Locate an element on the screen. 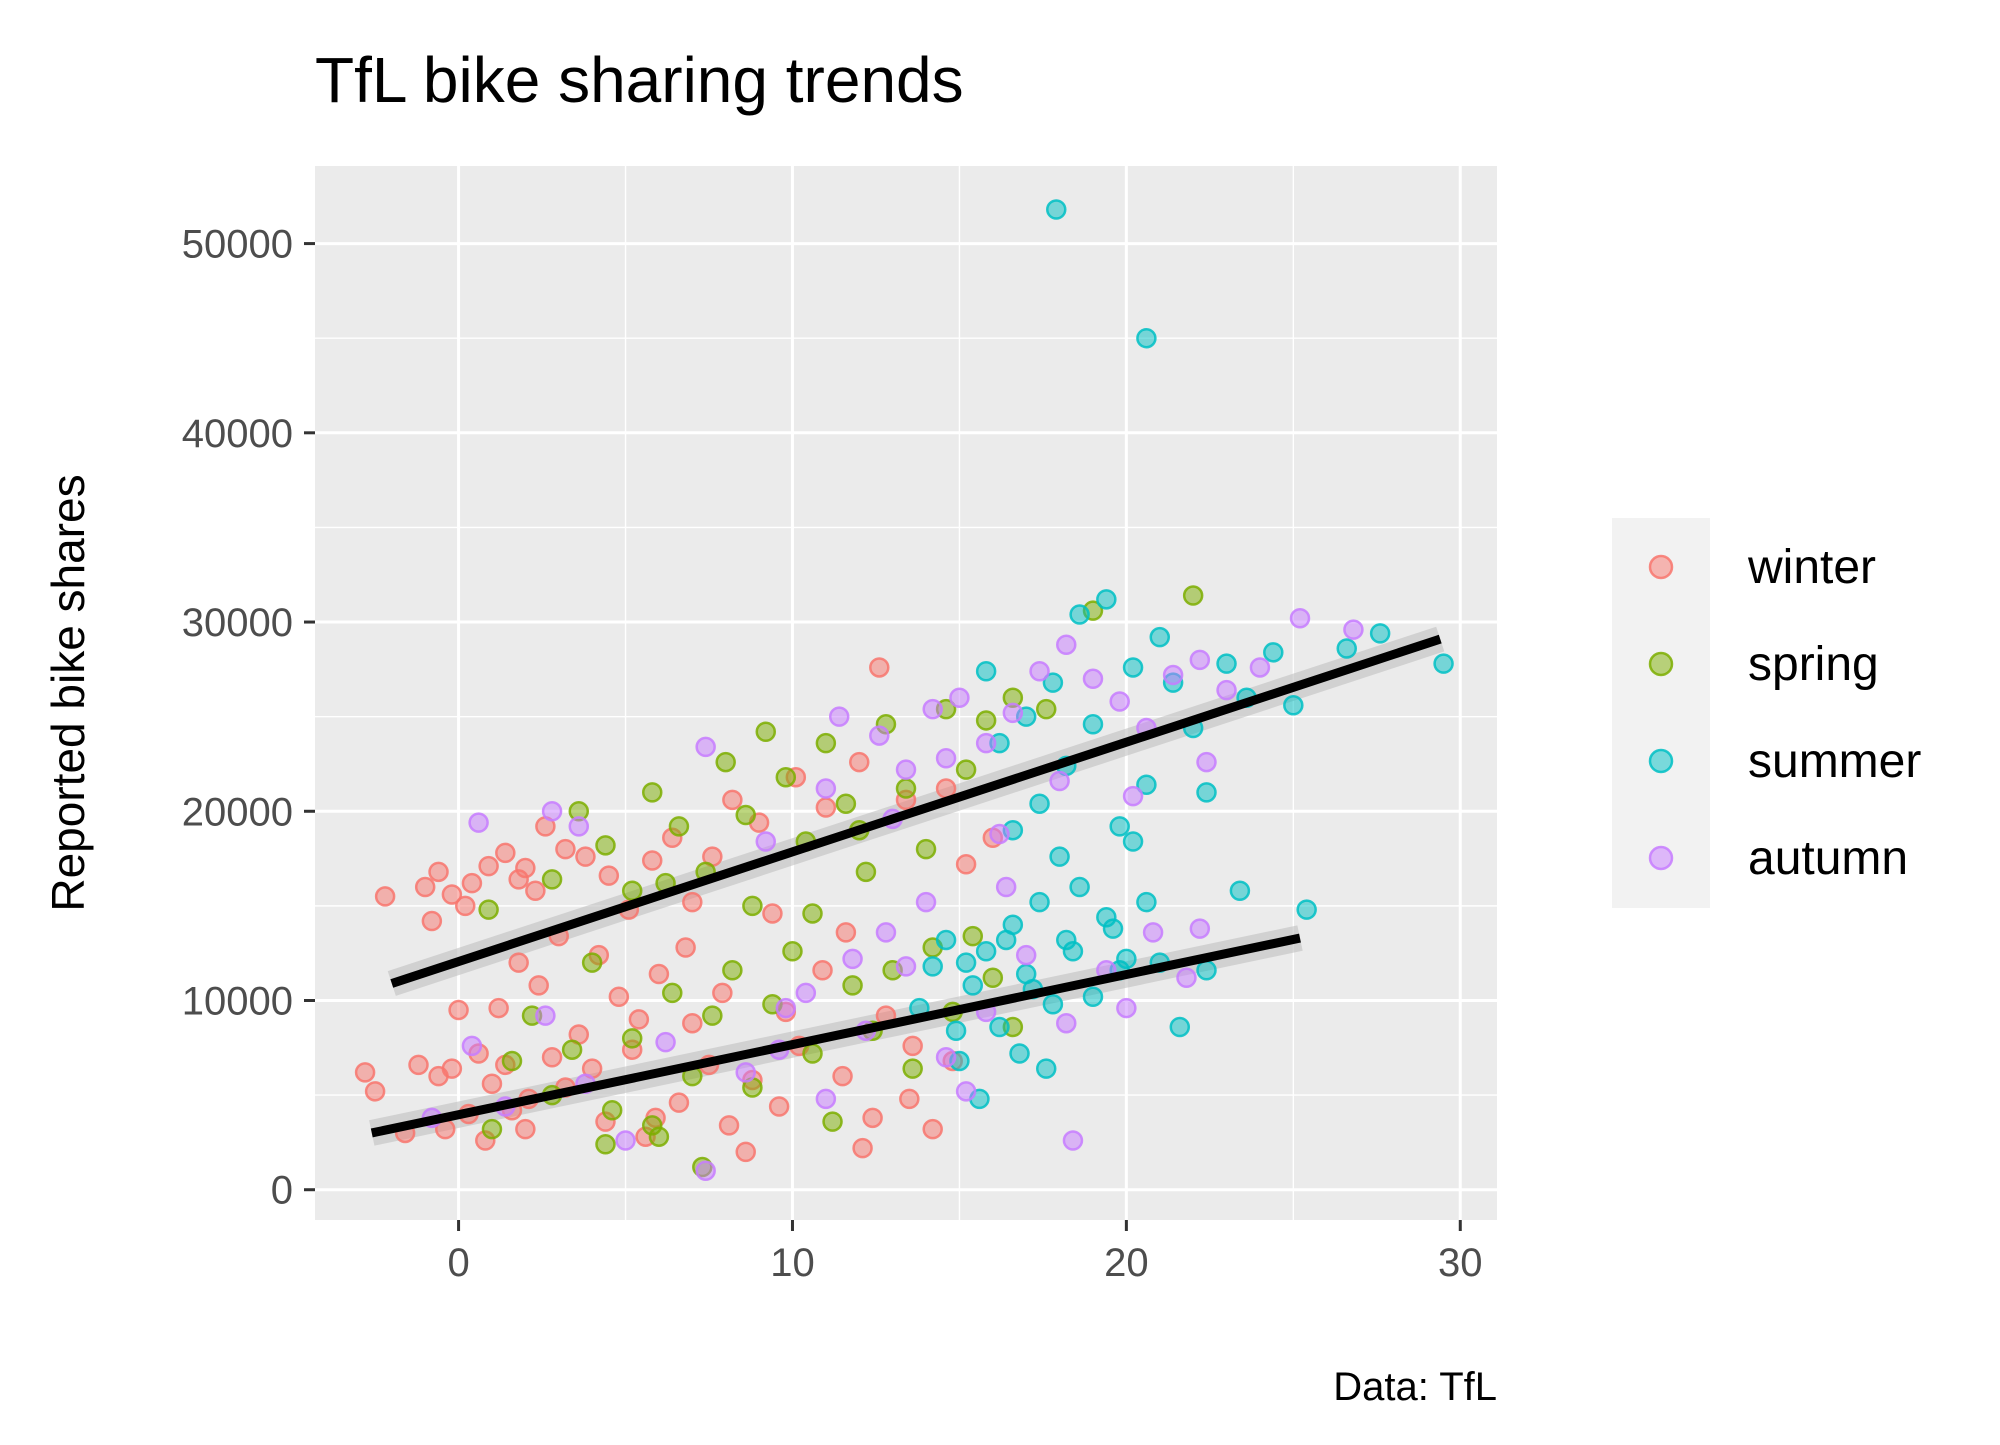  y-tick-label: 10000 is located at coordinates (237, 1001).